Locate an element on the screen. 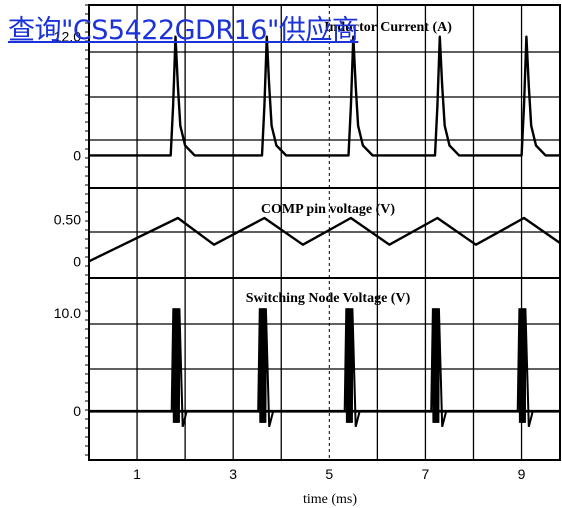  panel-title: Inductor Current (A) is located at coordinates (388, 27).